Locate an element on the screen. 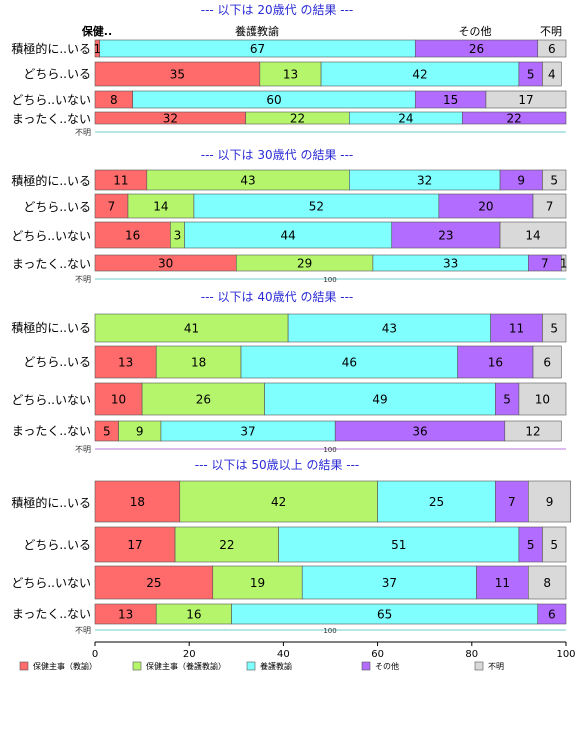 This screenshot has height=747, width=580. data-label: 8 is located at coordinates (547, 583).